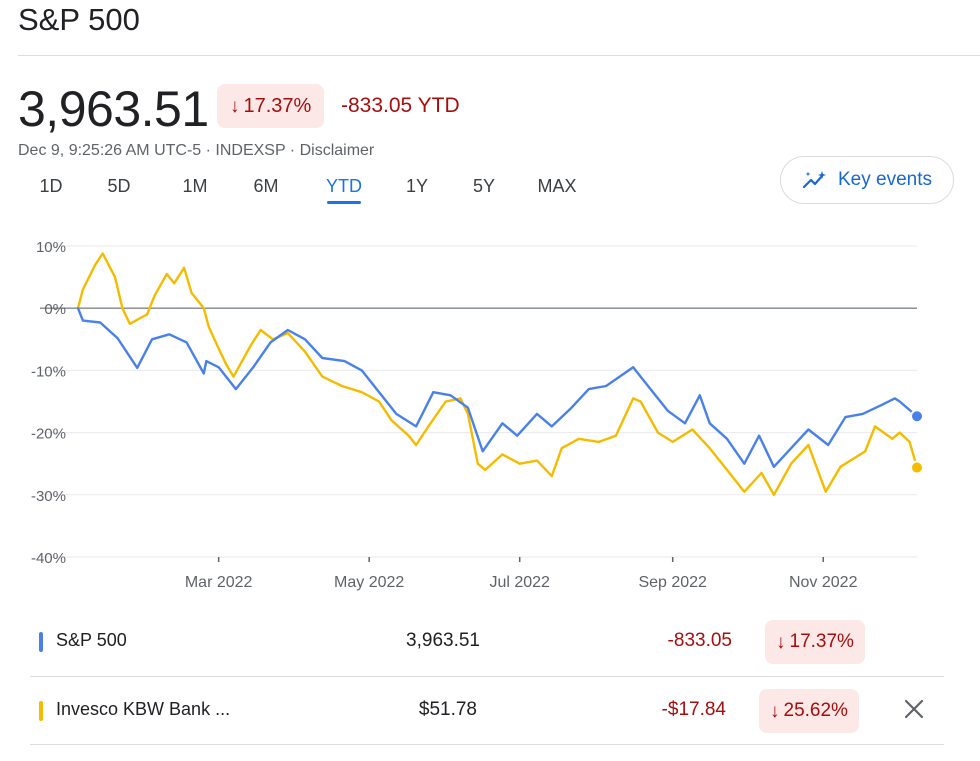 This screenshot has height=761, width=980. Describe the element at coordinates (51, 186) in the screenshot. I see `tab-label: 1D` at that location.